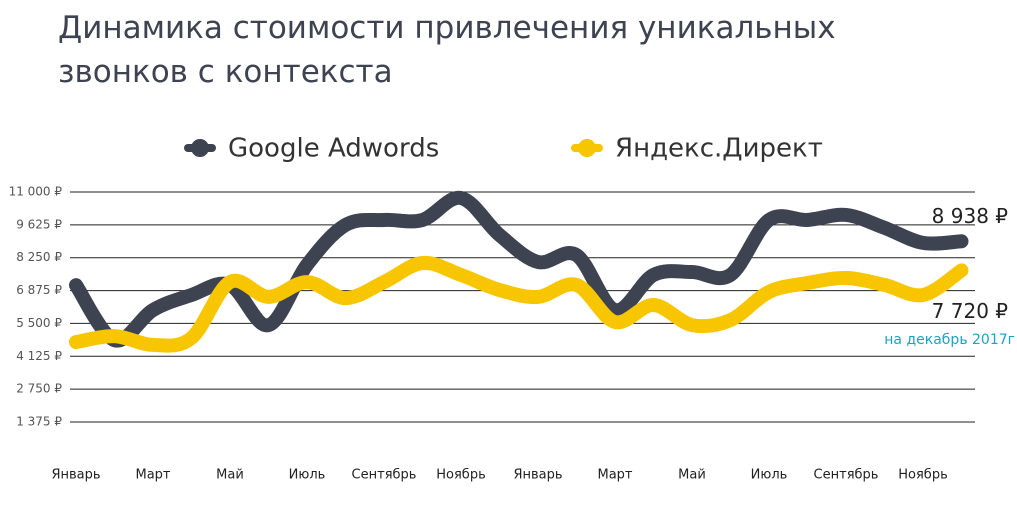 This screenshot has height=513, width=1017. Describe the element at coordinates (39, 323) in the screenshot. I see `y-tick-label: 5 500 ₽` at that location.